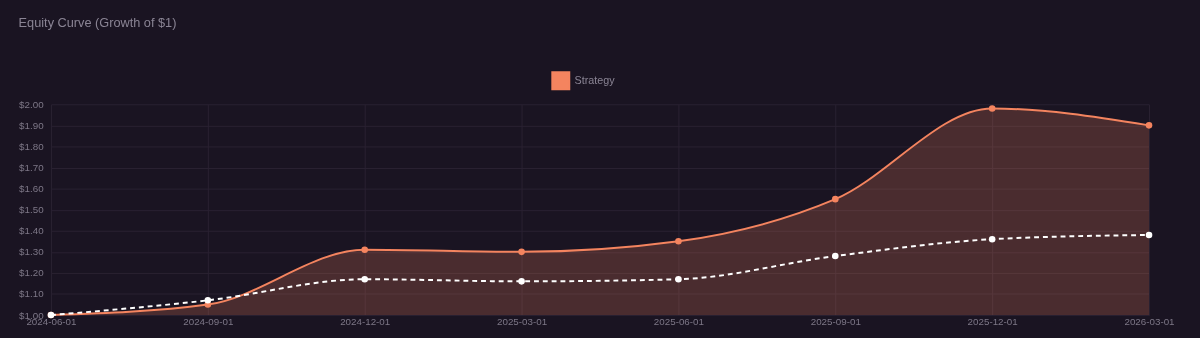 The width and height of the screenshot is (1200, 342). I want to click on y-tick-label: $1.50, so click(32, 210).